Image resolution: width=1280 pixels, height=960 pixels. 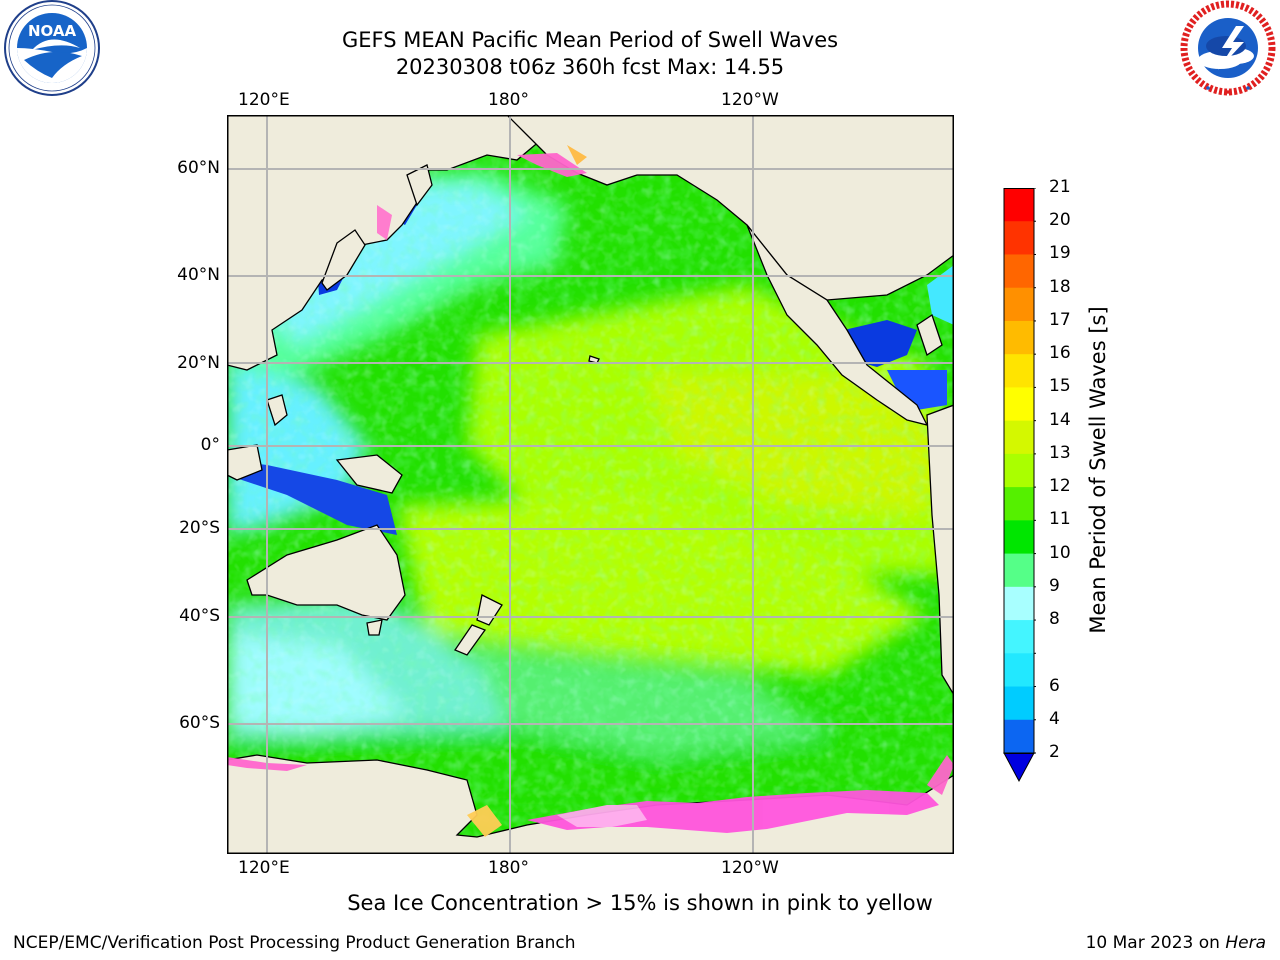 What do you see at coordinates (1060, 220) in the screenshot?
I see `colorbar-tick-label: 20` at bounding box center [1060, 220].